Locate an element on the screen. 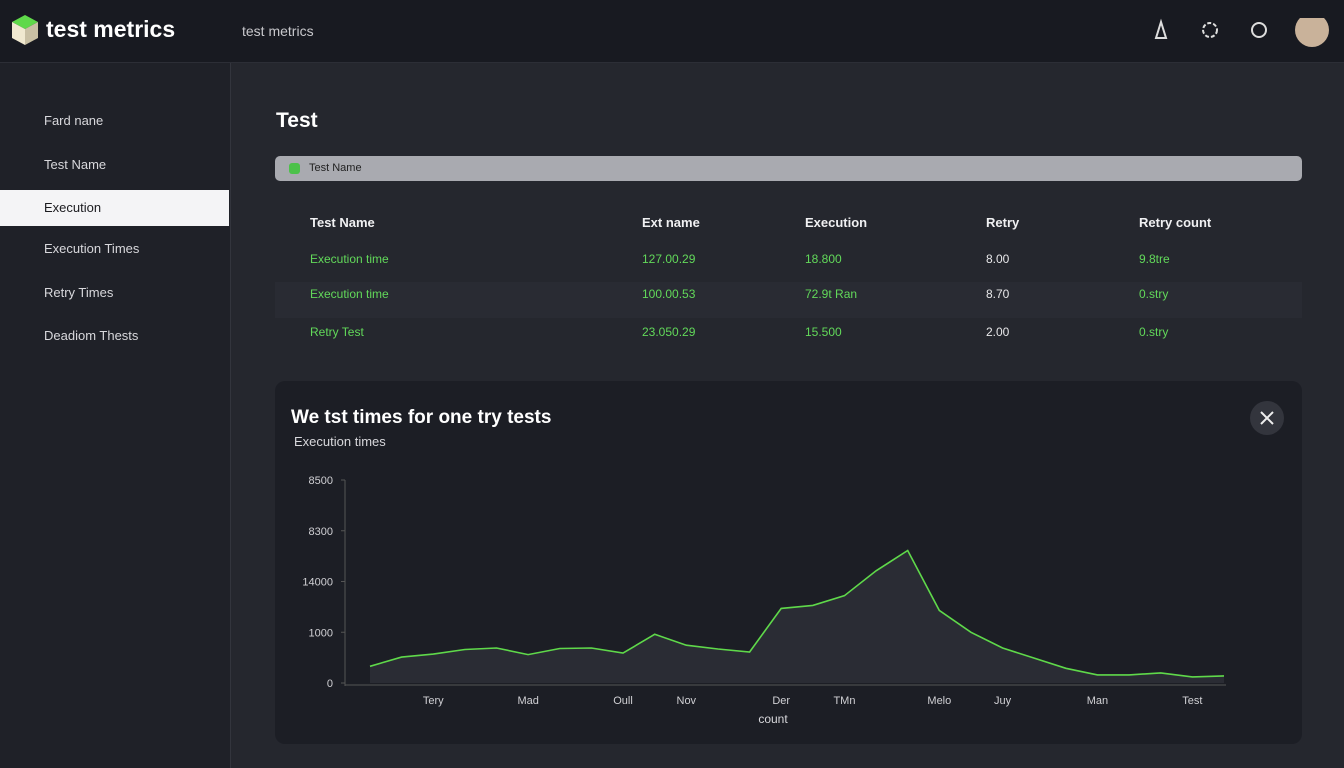 The image size is (1344, 768). nav-item: Retry Times is located at coordinates (79, 292).